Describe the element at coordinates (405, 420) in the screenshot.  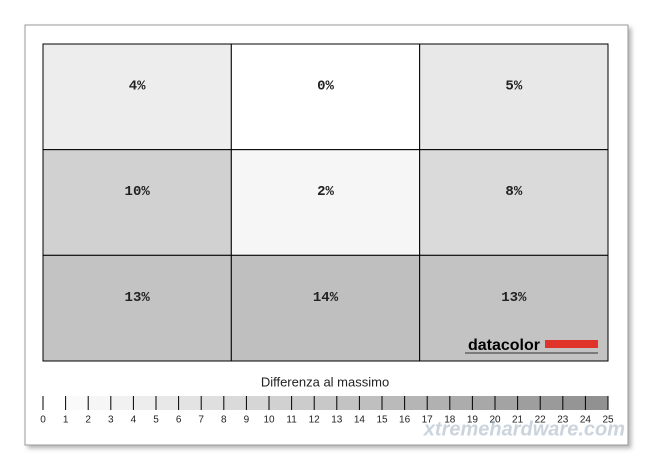
I see `colorbar-tick-label: 16` at that location.